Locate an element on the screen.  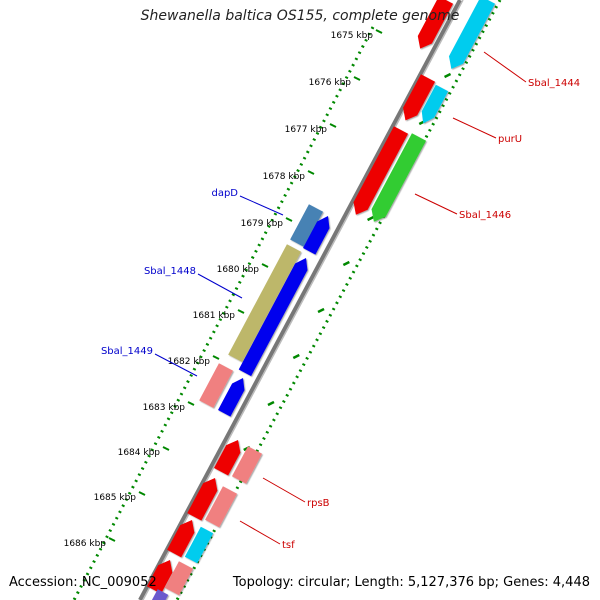
gene-label: Sbal_1448 is located at coordinates (170, 271).